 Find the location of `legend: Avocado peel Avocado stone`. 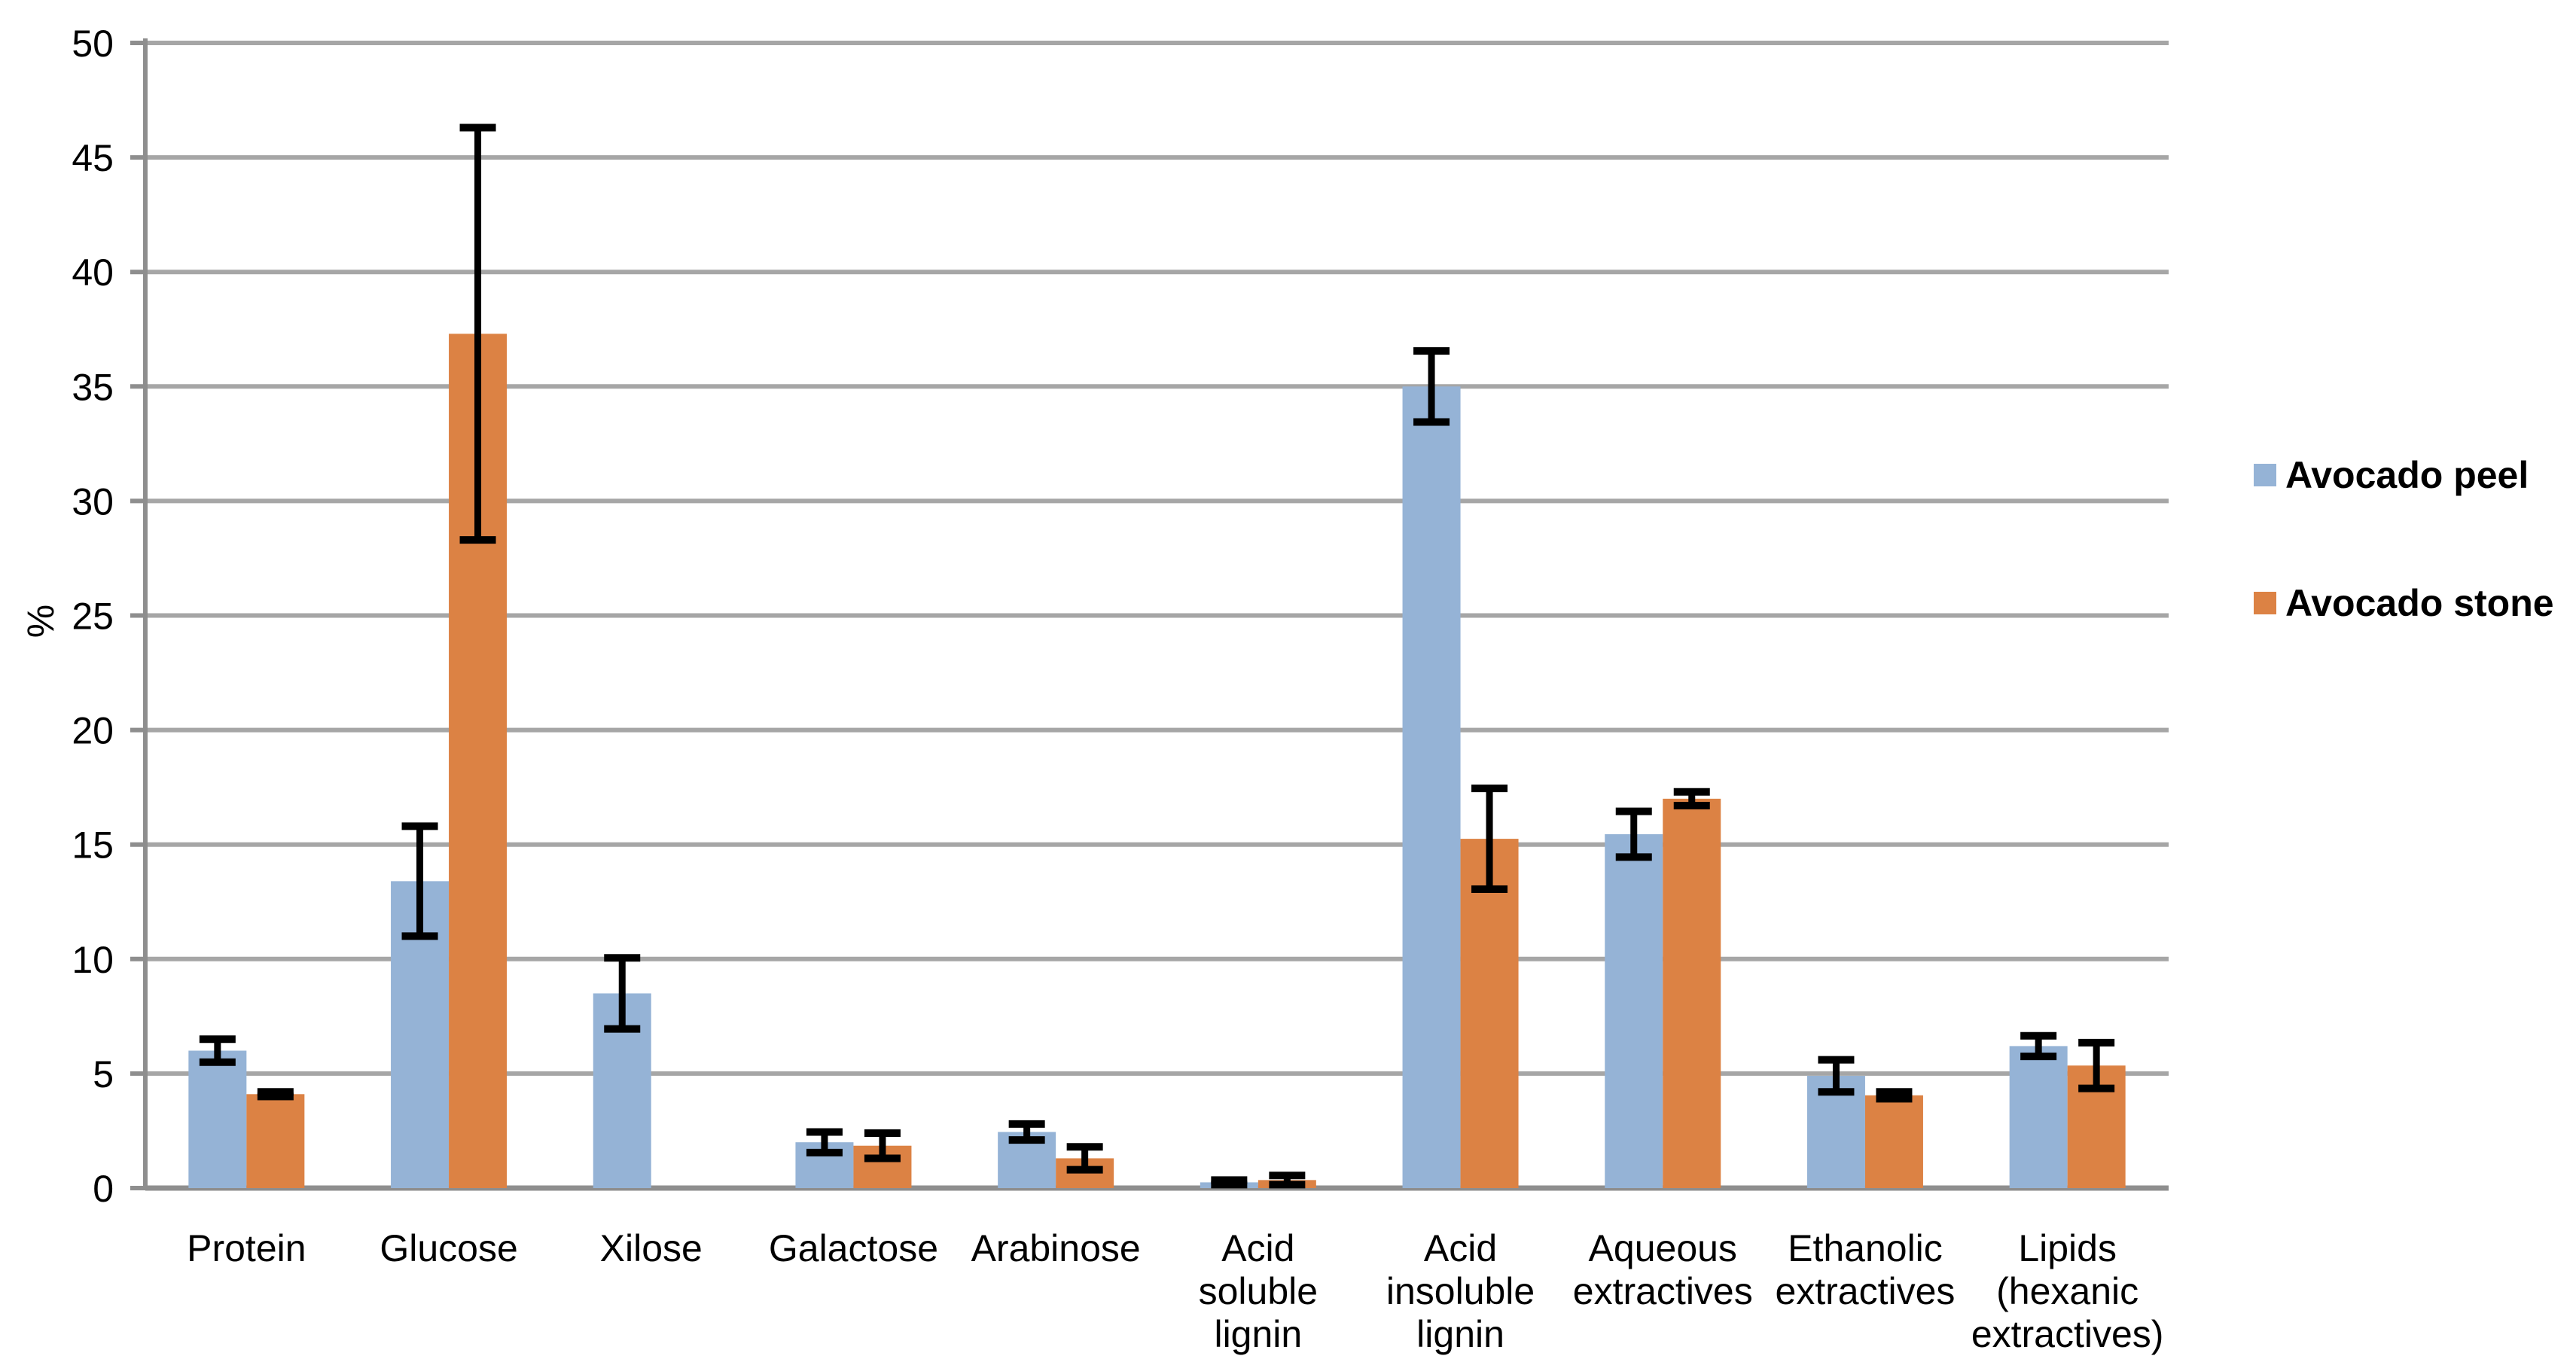

legend: Avocado peel Avocado stone is located at coordinates (2412, 681).